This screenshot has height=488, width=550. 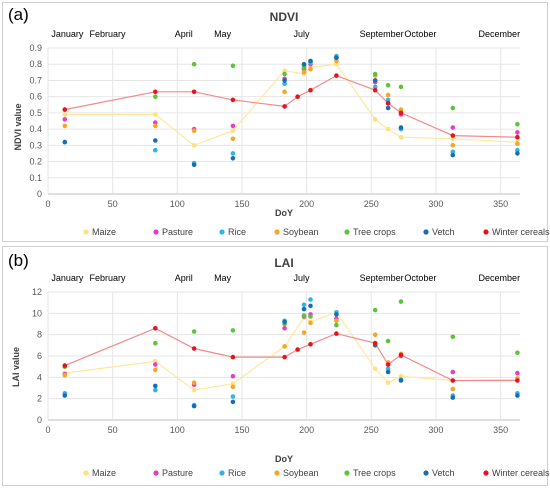 What do you see at coordinates (35, 97) in the screenshot?
I see `y-tick-label: 0.6` at bounding box center [35, 97].